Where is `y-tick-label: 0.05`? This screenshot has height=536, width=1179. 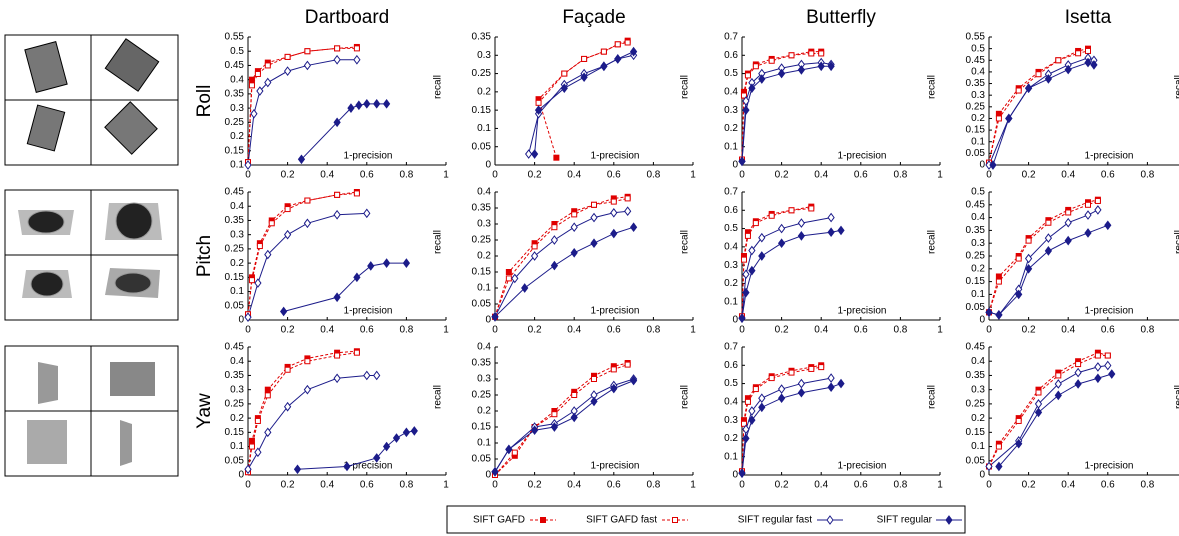 y-tick-label: 0.05 is located at coordinates (482, 304).